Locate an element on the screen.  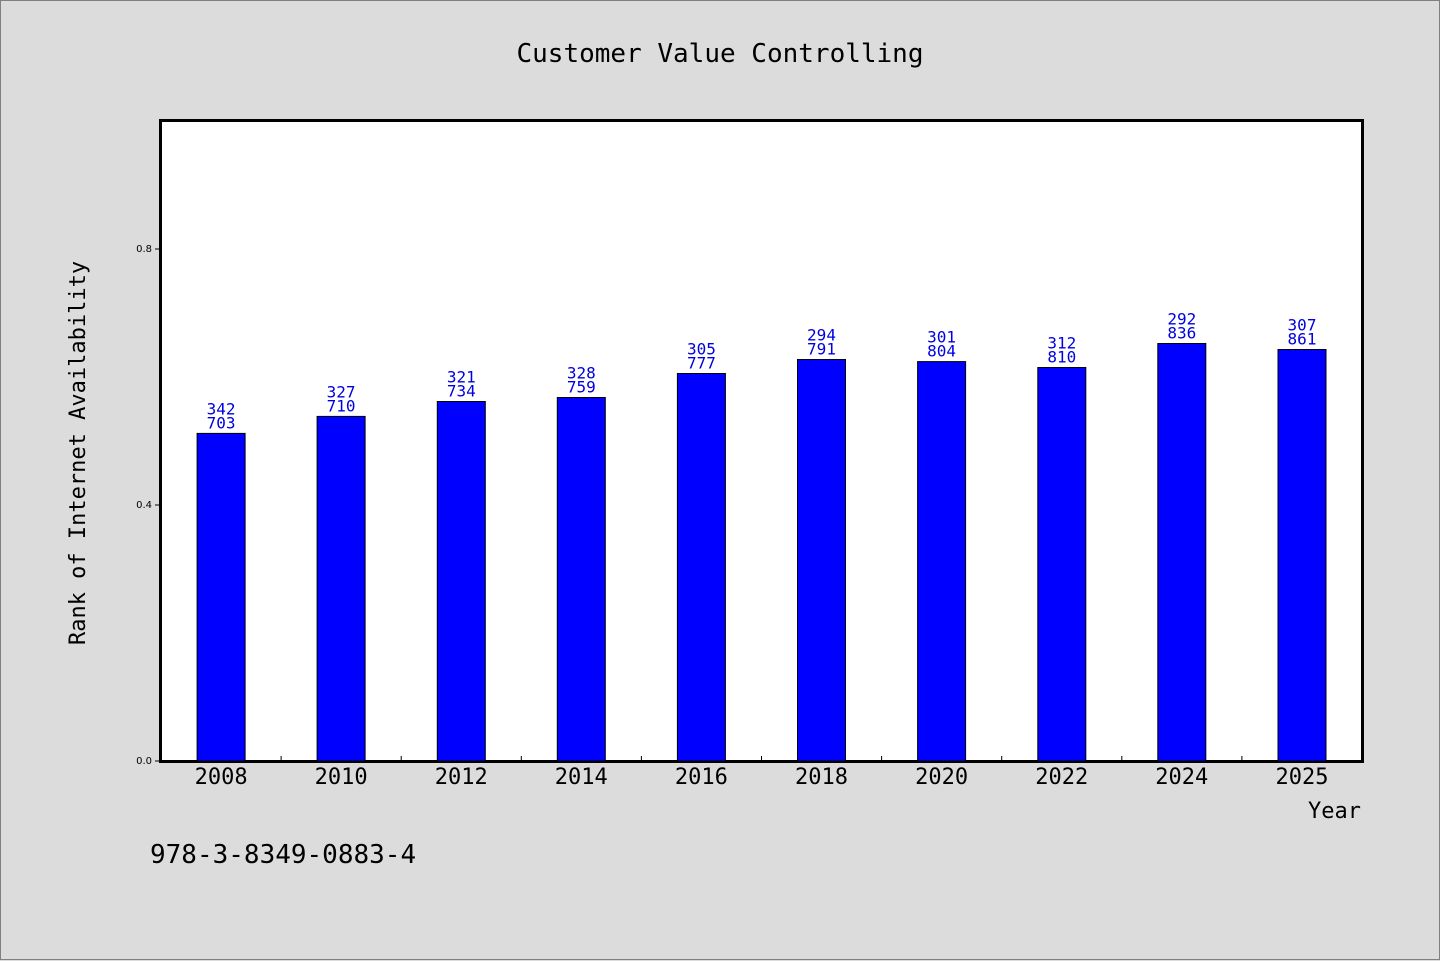
data-label-2016-top: 305 is located at coordinates (701, 349).